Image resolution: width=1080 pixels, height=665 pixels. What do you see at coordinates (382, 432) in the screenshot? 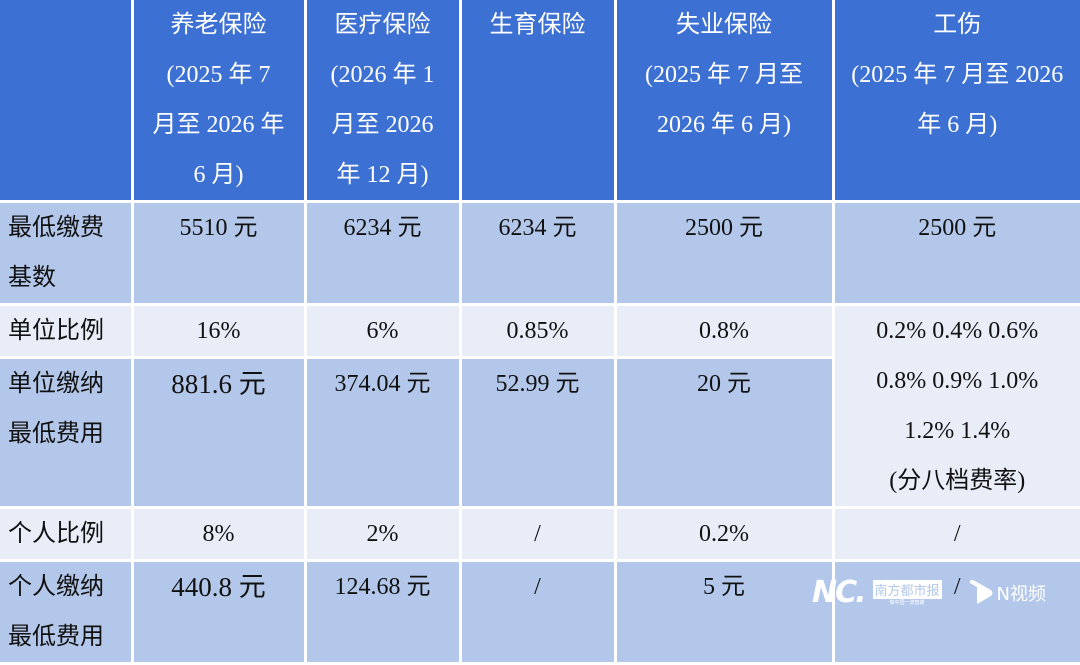
I see `cell: 374.04 元` at bounding box center [382, 432].